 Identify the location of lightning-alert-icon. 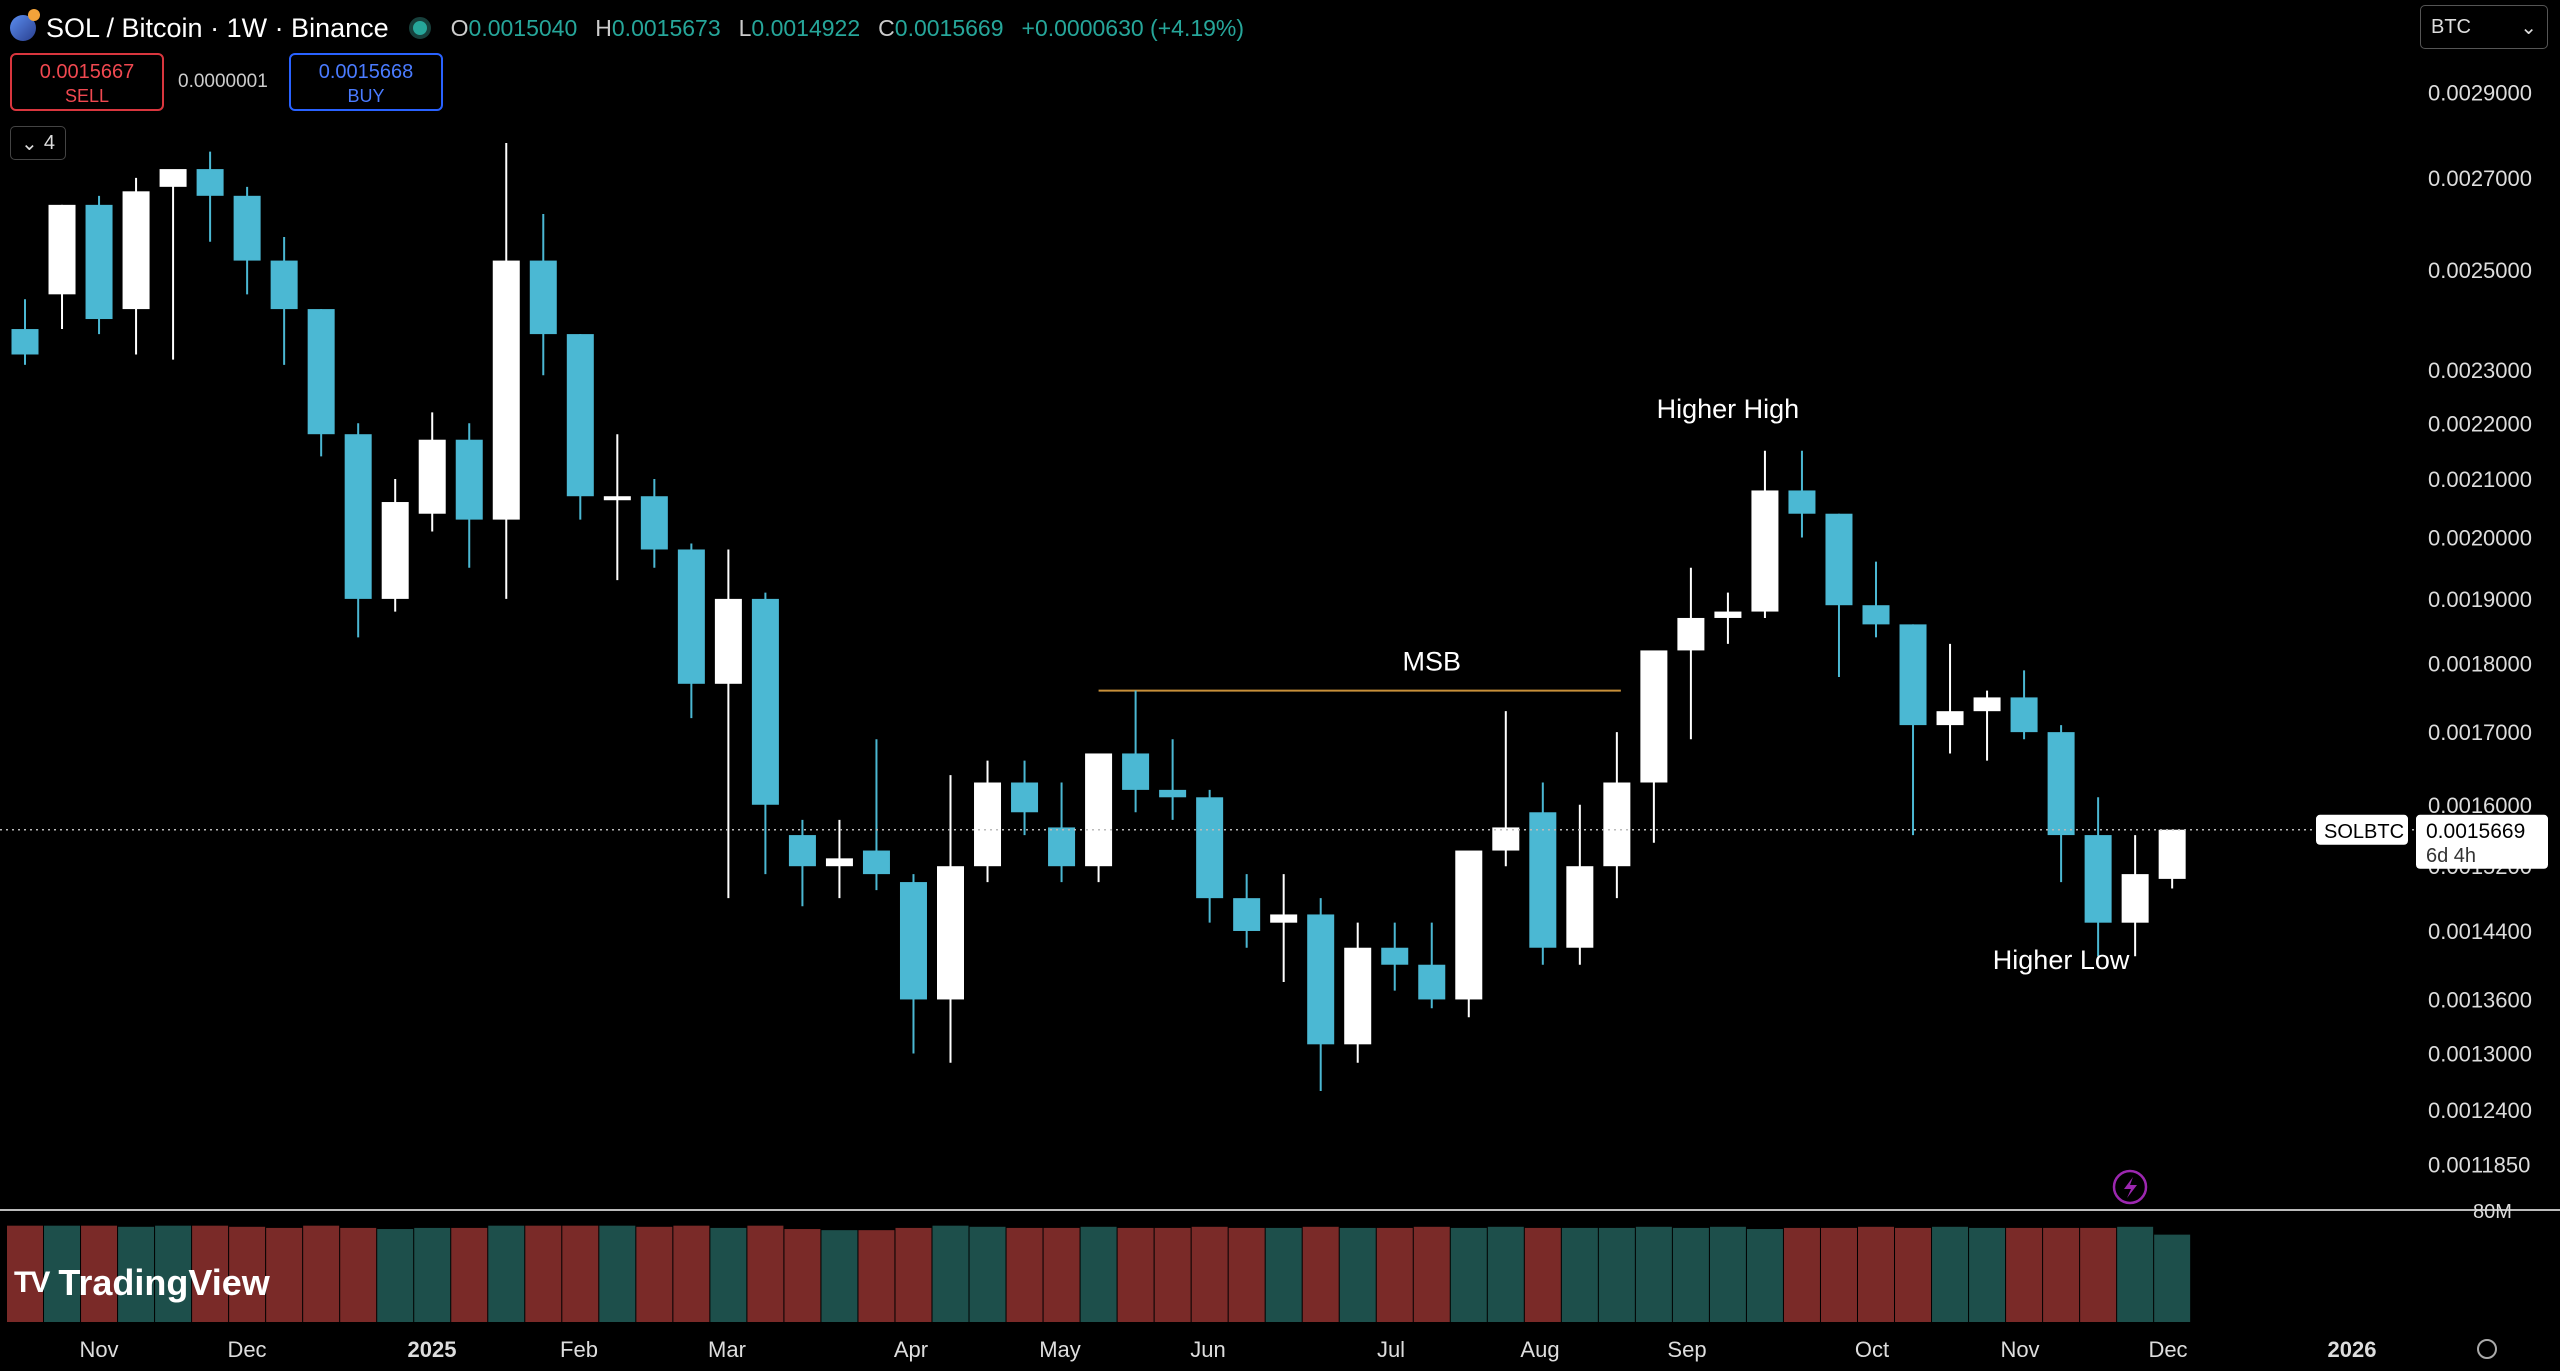
(2130, 1187).